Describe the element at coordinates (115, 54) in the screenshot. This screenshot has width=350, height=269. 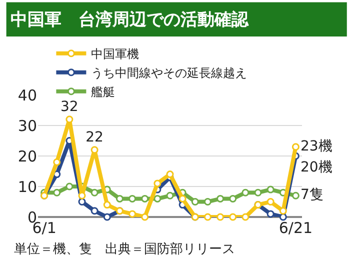
I see `legend-label: 中国軍機` at that location.